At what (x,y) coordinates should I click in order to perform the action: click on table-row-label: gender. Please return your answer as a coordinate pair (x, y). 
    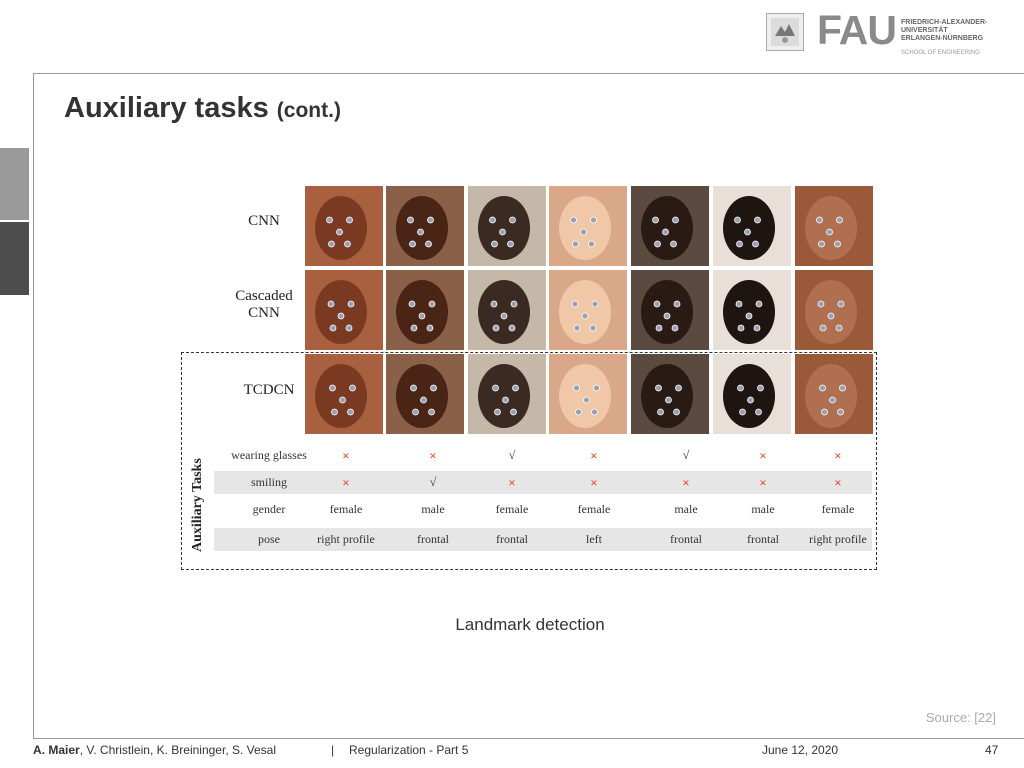
    Looking at the image, I should click on (269, 509).